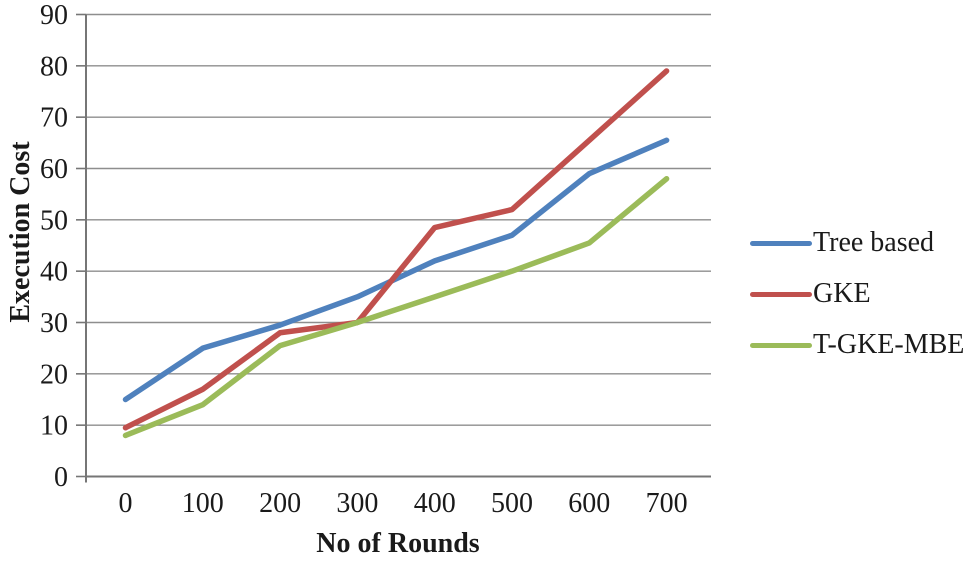  What do you see at coordinates (54, 426) in the screenshot?
I see `y-tick-label: 10` at bounding box center [54, 426].